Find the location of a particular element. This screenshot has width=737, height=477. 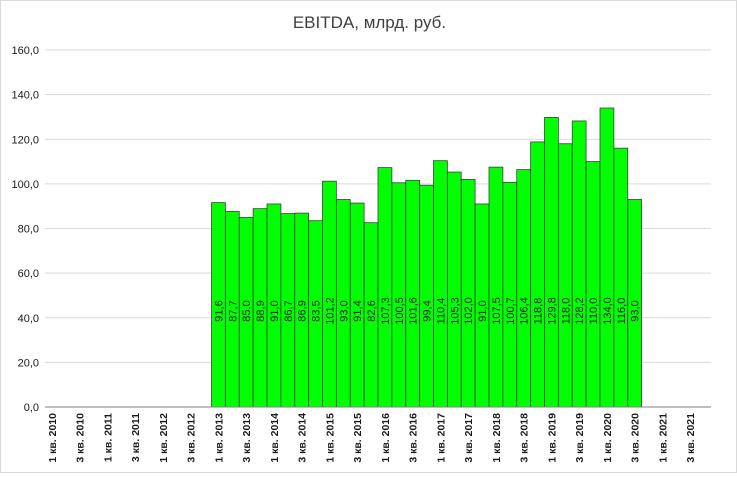

data-label: 110,4 is located at coordinates (441, 311).